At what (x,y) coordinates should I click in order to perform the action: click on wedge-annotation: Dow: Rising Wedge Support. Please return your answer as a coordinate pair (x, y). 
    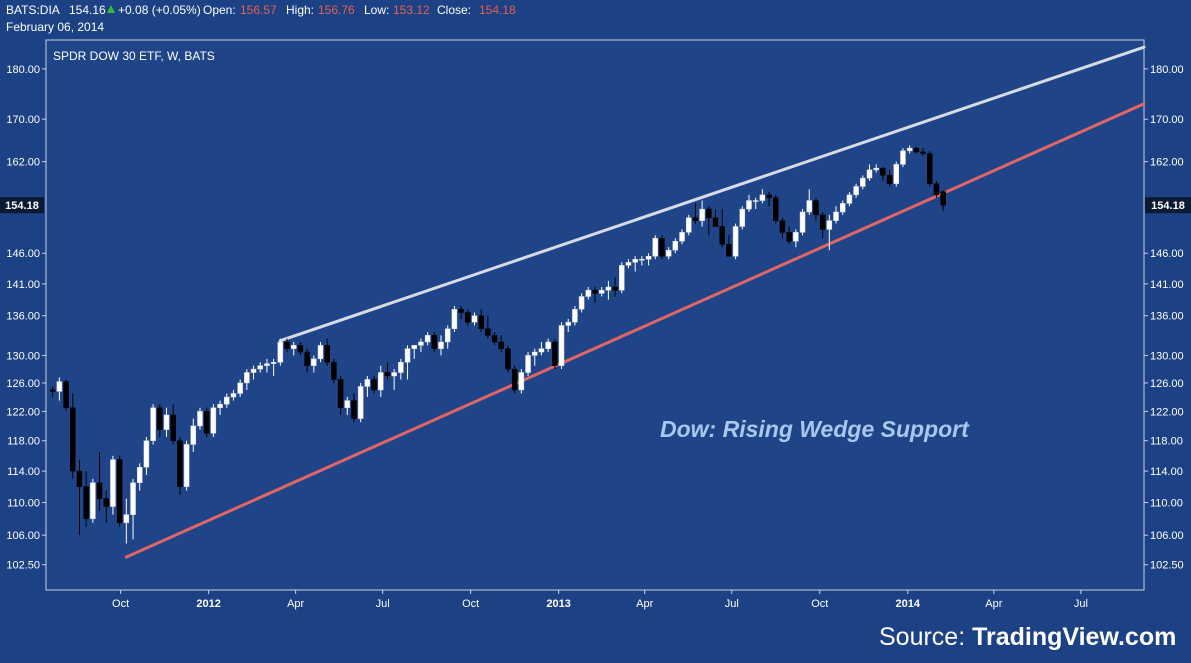
    Looking at the image, I should click on (815, 429).